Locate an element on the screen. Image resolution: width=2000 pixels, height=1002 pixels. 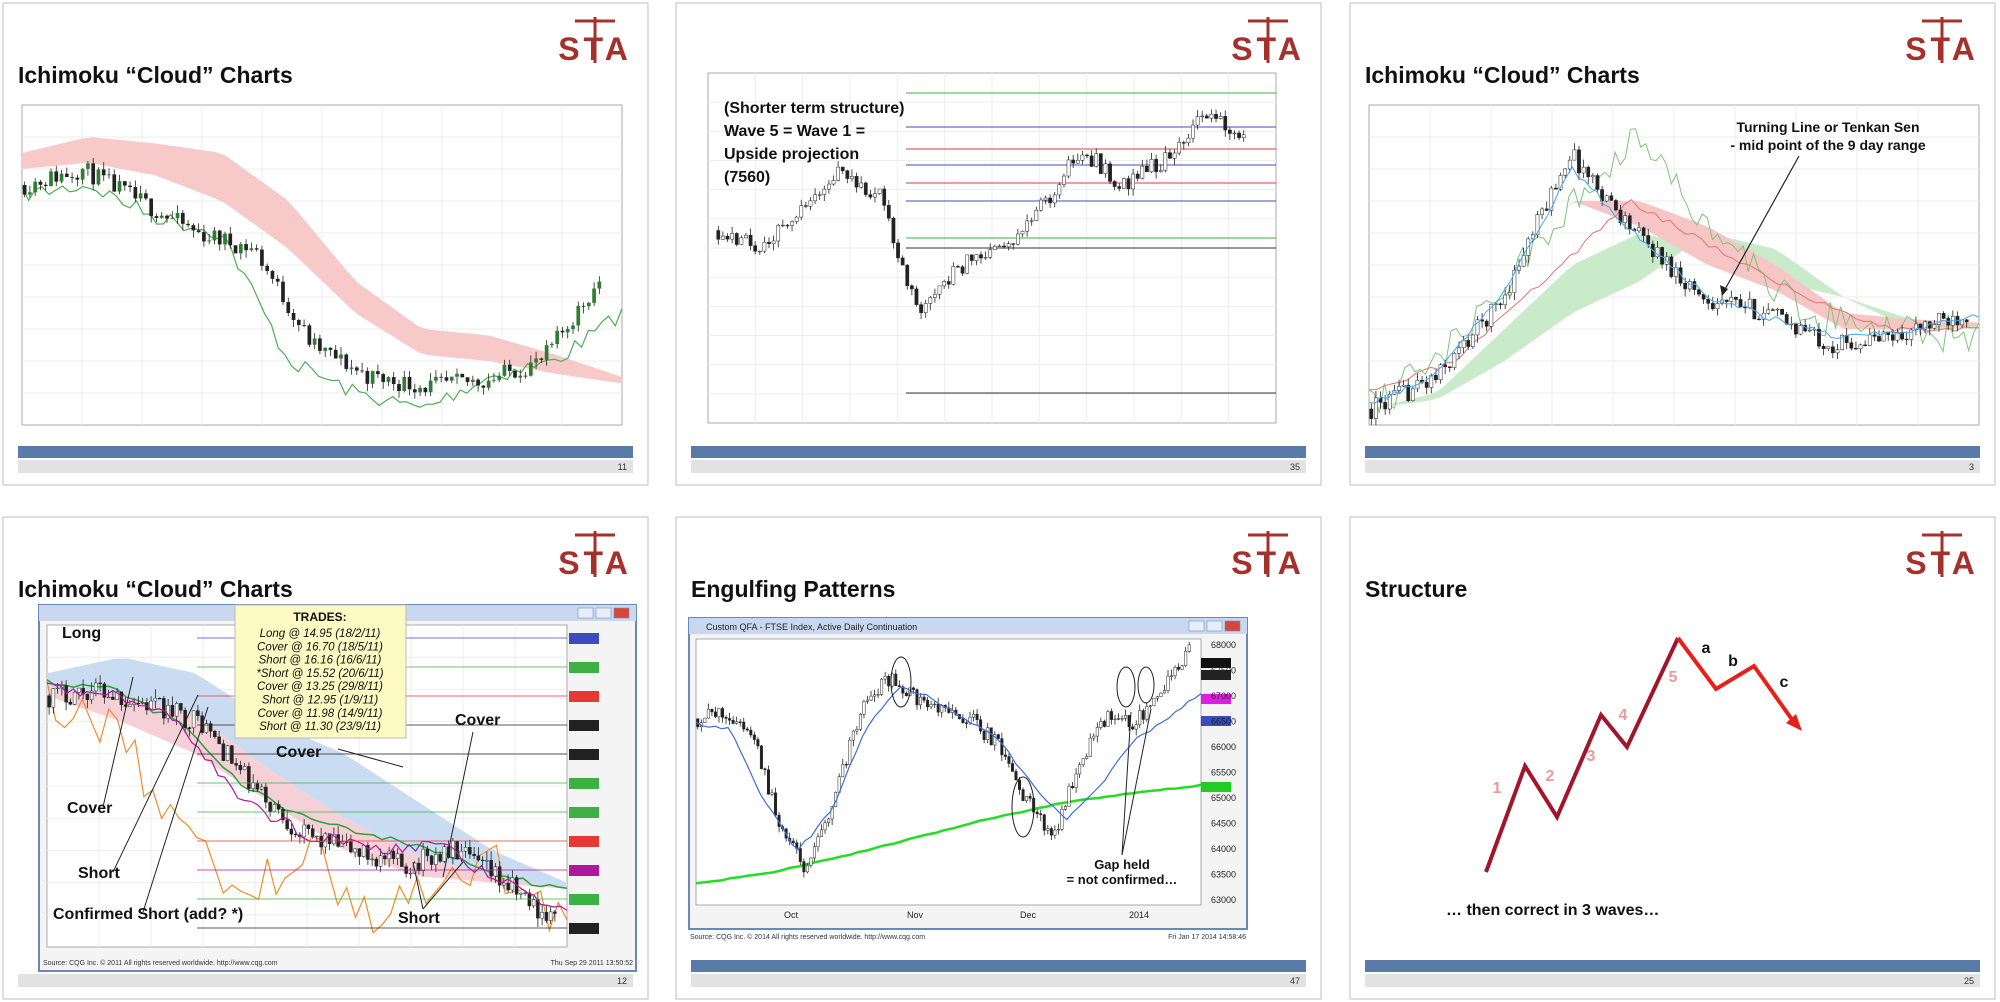
wave-label: 2 is located at coordinates (1550, 776).